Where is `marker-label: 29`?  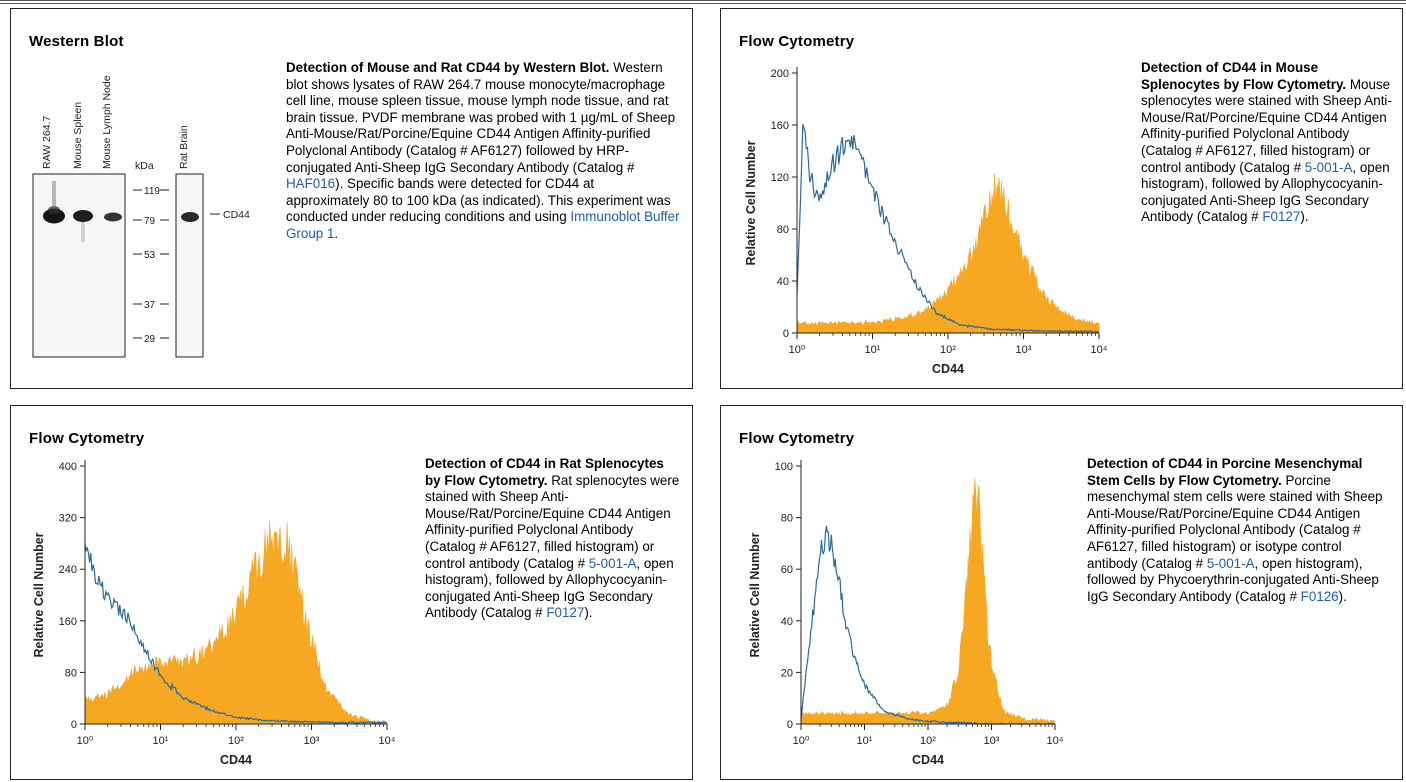 marker-label: 29 is located at coordinates (150, 339).